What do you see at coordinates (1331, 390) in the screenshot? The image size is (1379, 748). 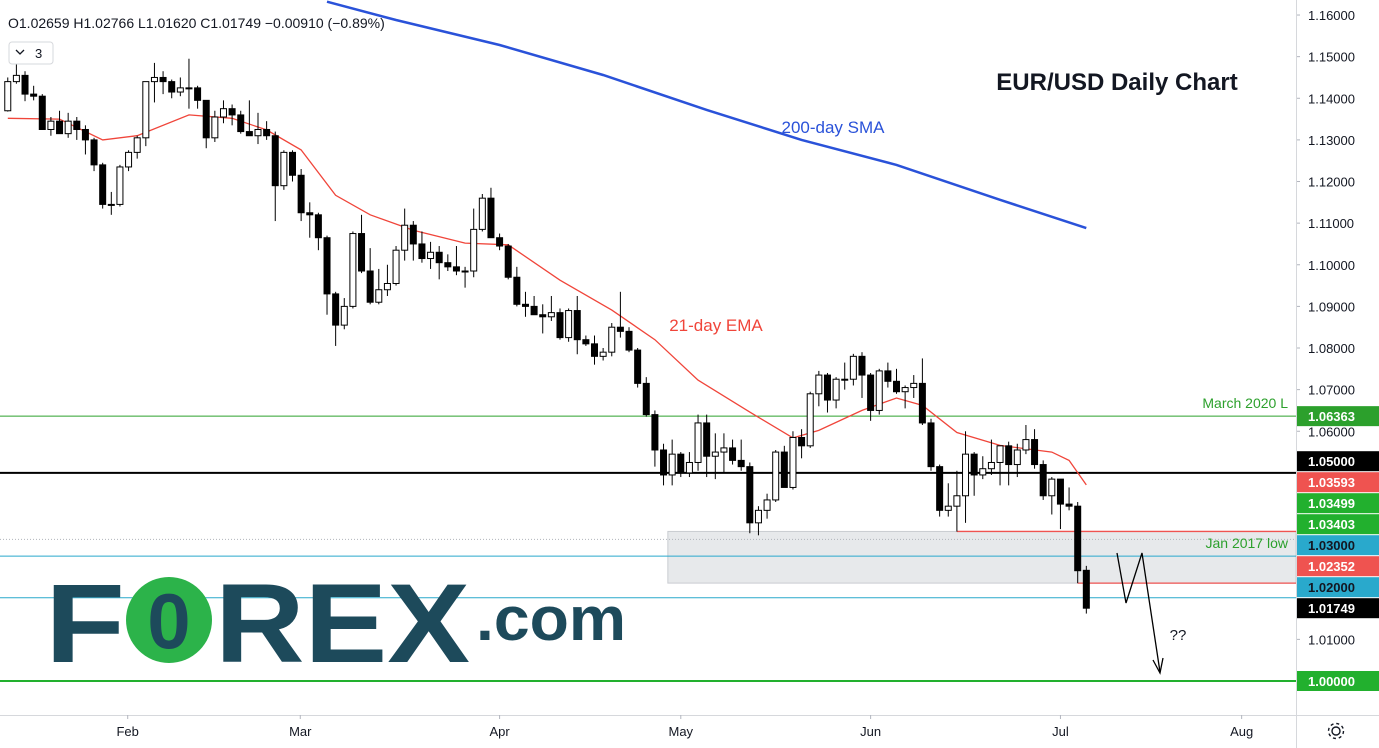 I see `y-tick-label: 1.07000` at bounding box center [1331, 390].